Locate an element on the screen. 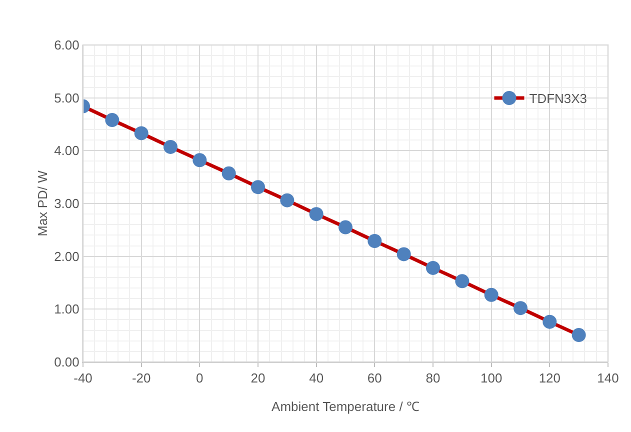 The image size is (631, 432). x-tick-label: 20 is located at coordinates (258, 378).